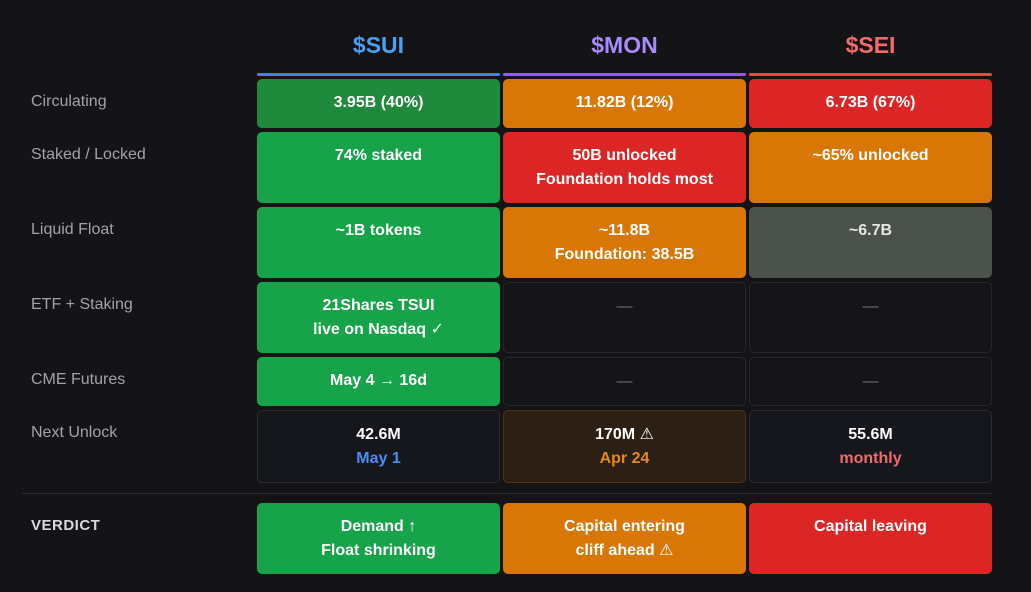 The image size is (1031, 592). What do you see at coordinates (624, 167) in the screenshot?
I see `cell-staked-mon: 50B unlocked Foundation holds most` at bounding box center [624, 167].